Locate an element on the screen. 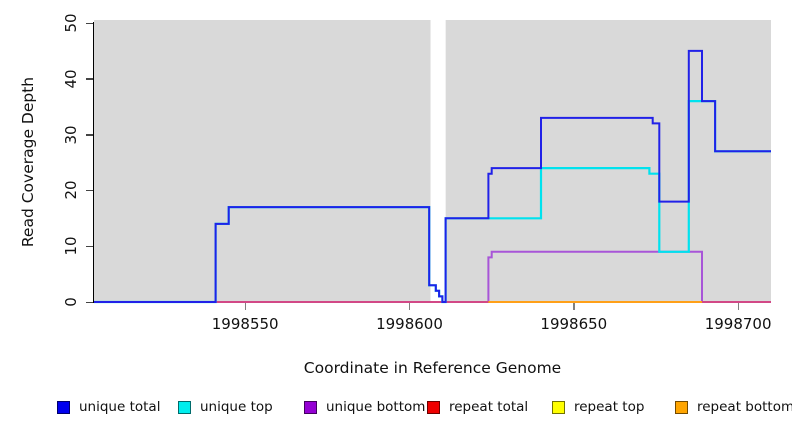 This screenshot has width=792, height=432. y-axis-title: Read Coverage Depth is located at coordinates (28, 162).